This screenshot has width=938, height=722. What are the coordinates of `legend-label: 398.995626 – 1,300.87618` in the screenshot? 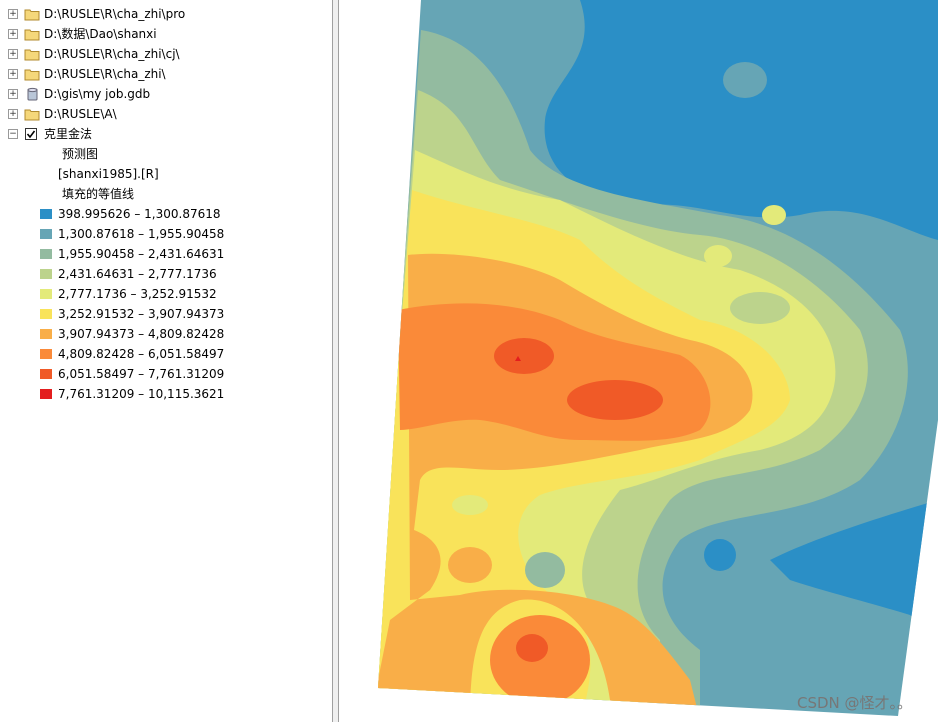 It's located at (139, 214).